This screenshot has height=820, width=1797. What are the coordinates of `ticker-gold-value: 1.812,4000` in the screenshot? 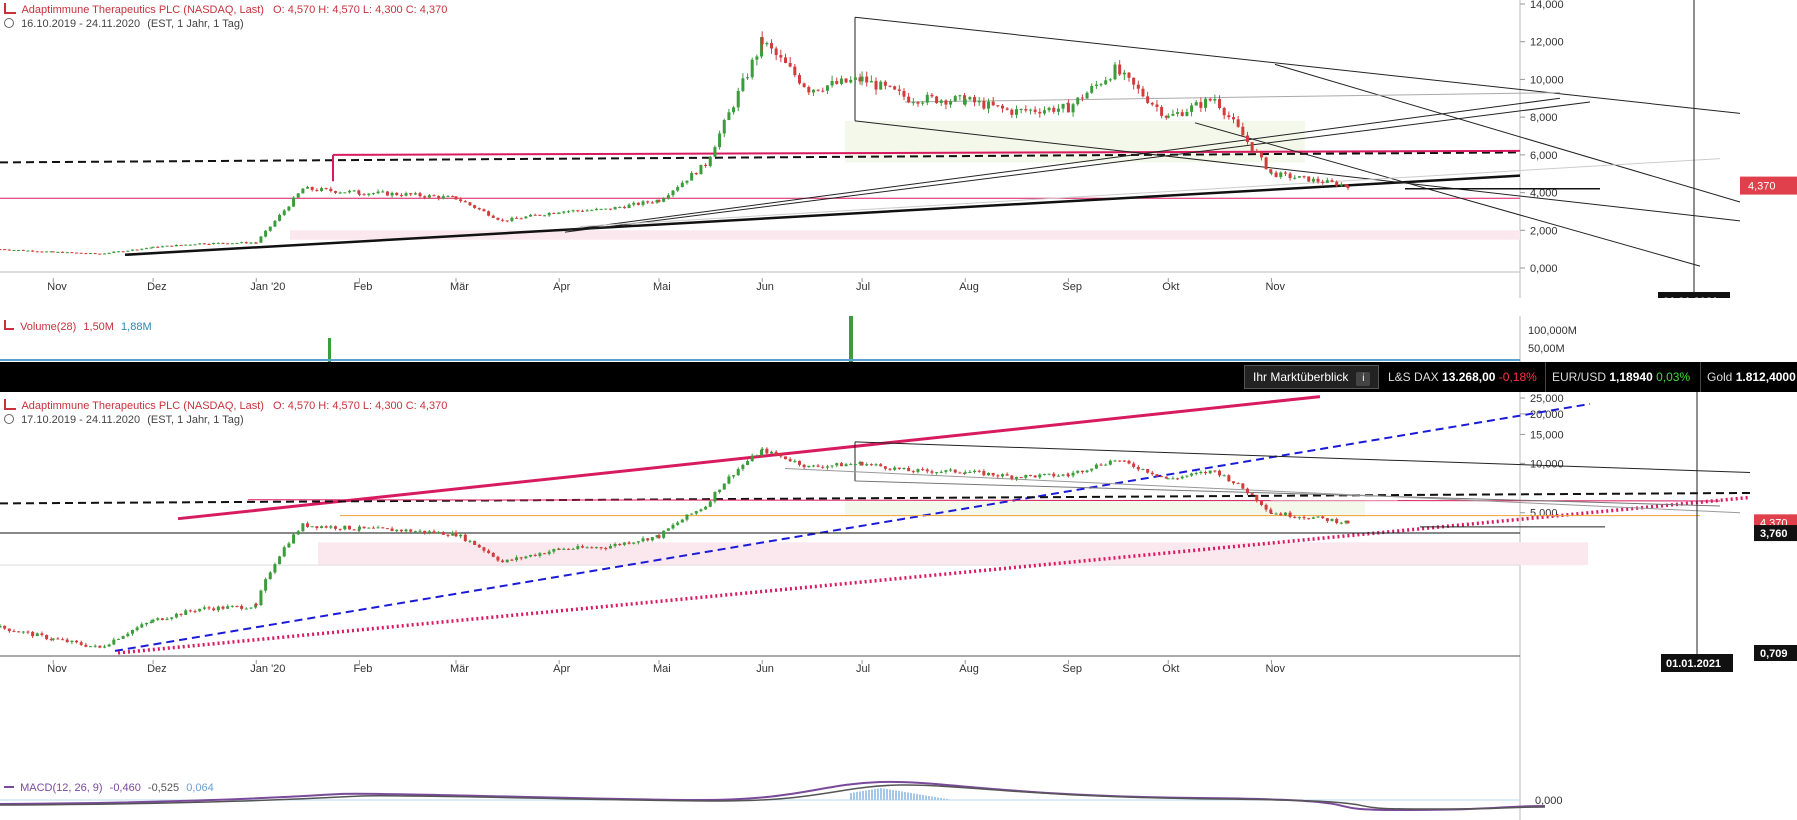 It's located at (1765, 377).